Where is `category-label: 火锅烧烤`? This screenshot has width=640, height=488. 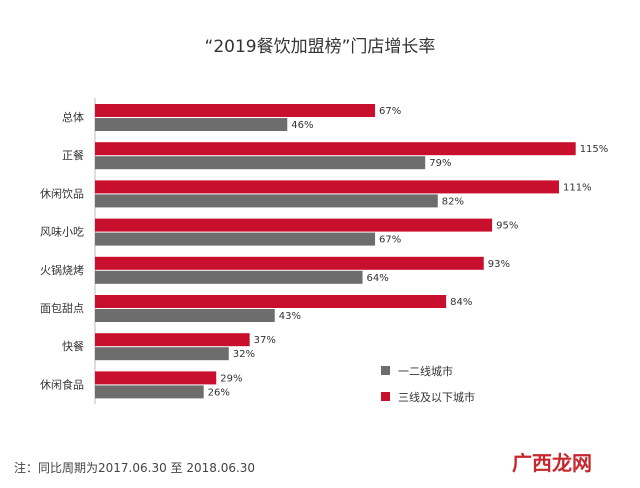 category-label: 火锅烧烤 is located at coordinates (62, 270).